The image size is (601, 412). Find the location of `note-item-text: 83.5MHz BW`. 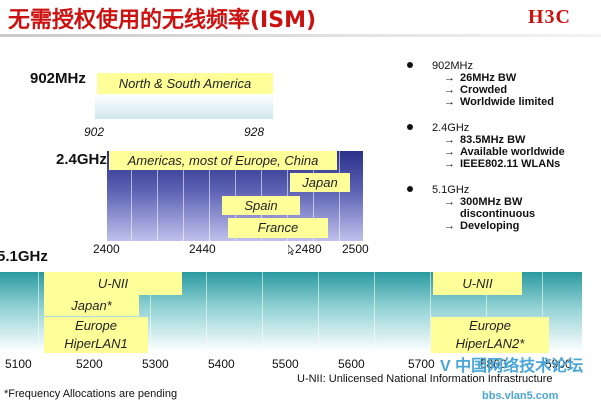

note-item-text: 83.5MHz BW is located at coordinates (493, 140).